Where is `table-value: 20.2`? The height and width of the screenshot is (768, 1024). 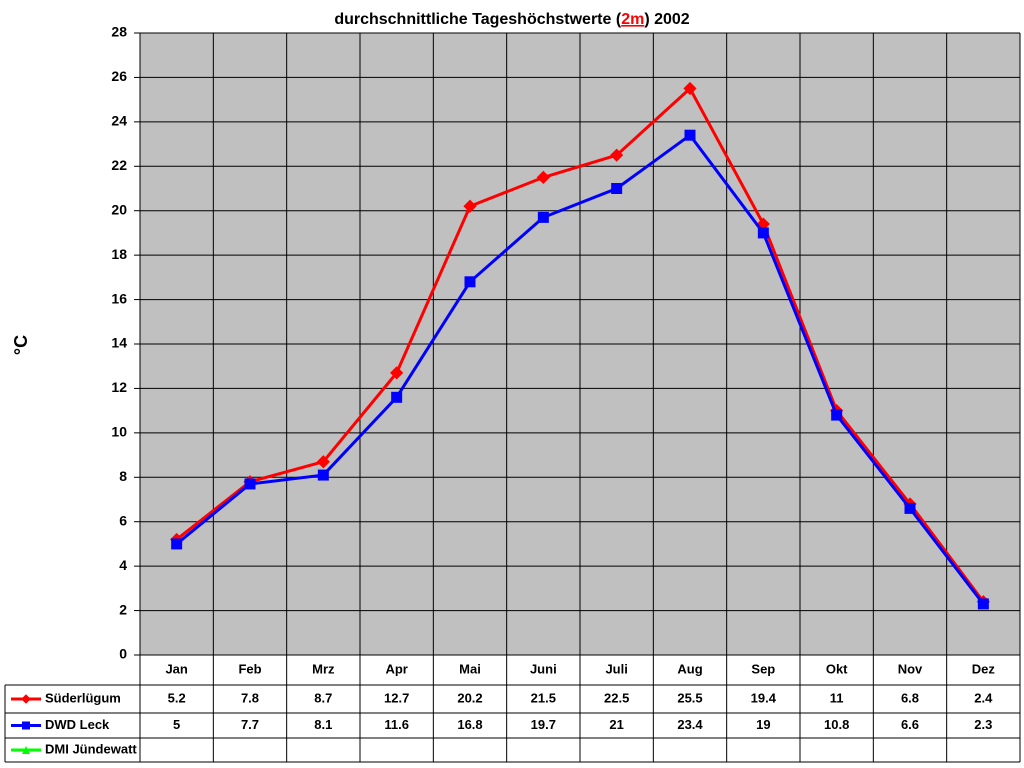 table-value: 20.2 is located at coordinates (469, 697).